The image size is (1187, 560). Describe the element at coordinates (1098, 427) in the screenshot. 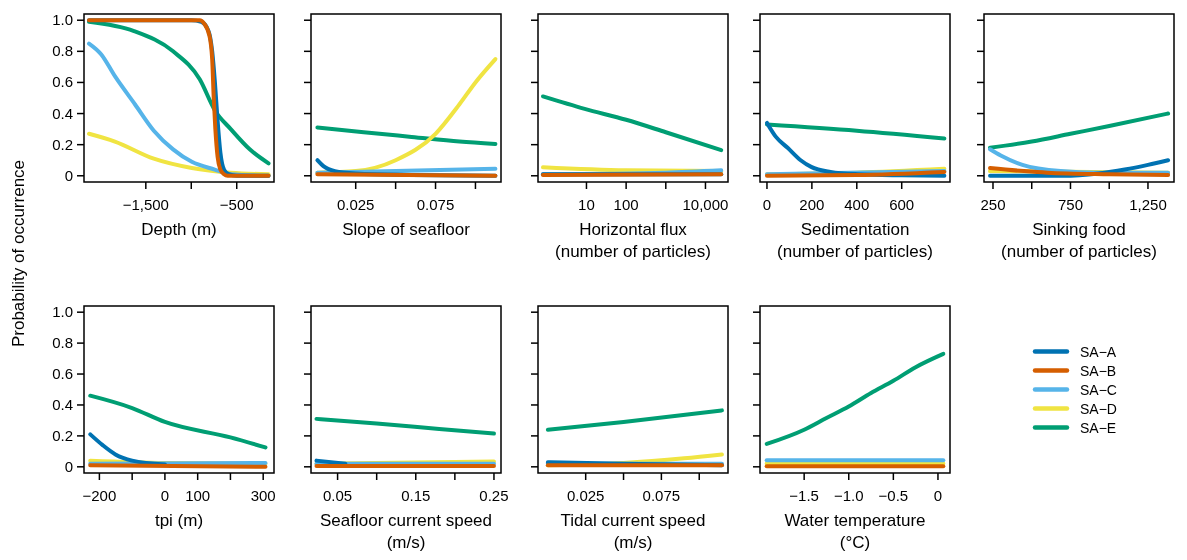

I see `legend-label: SA−E` at that location.